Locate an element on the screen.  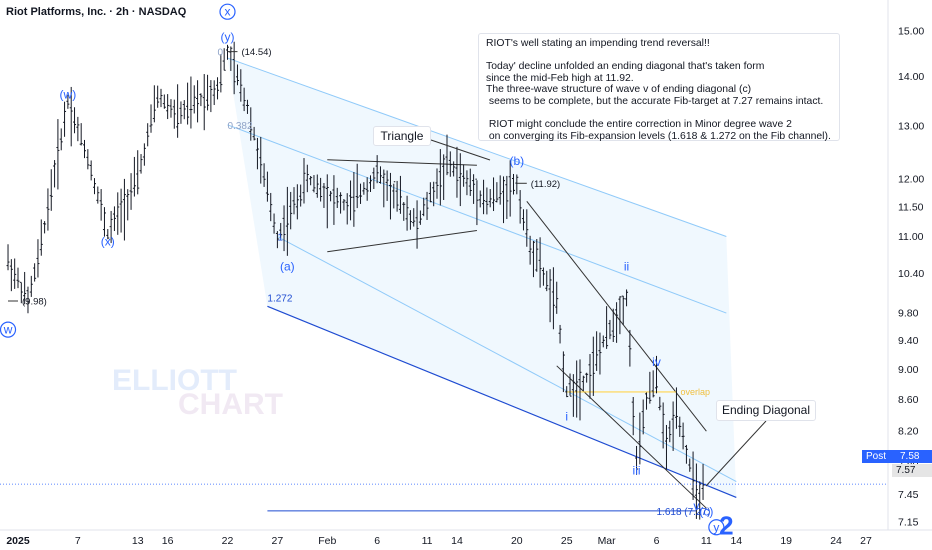
x-tick-label: 7 is located at coordinates (78, 541).